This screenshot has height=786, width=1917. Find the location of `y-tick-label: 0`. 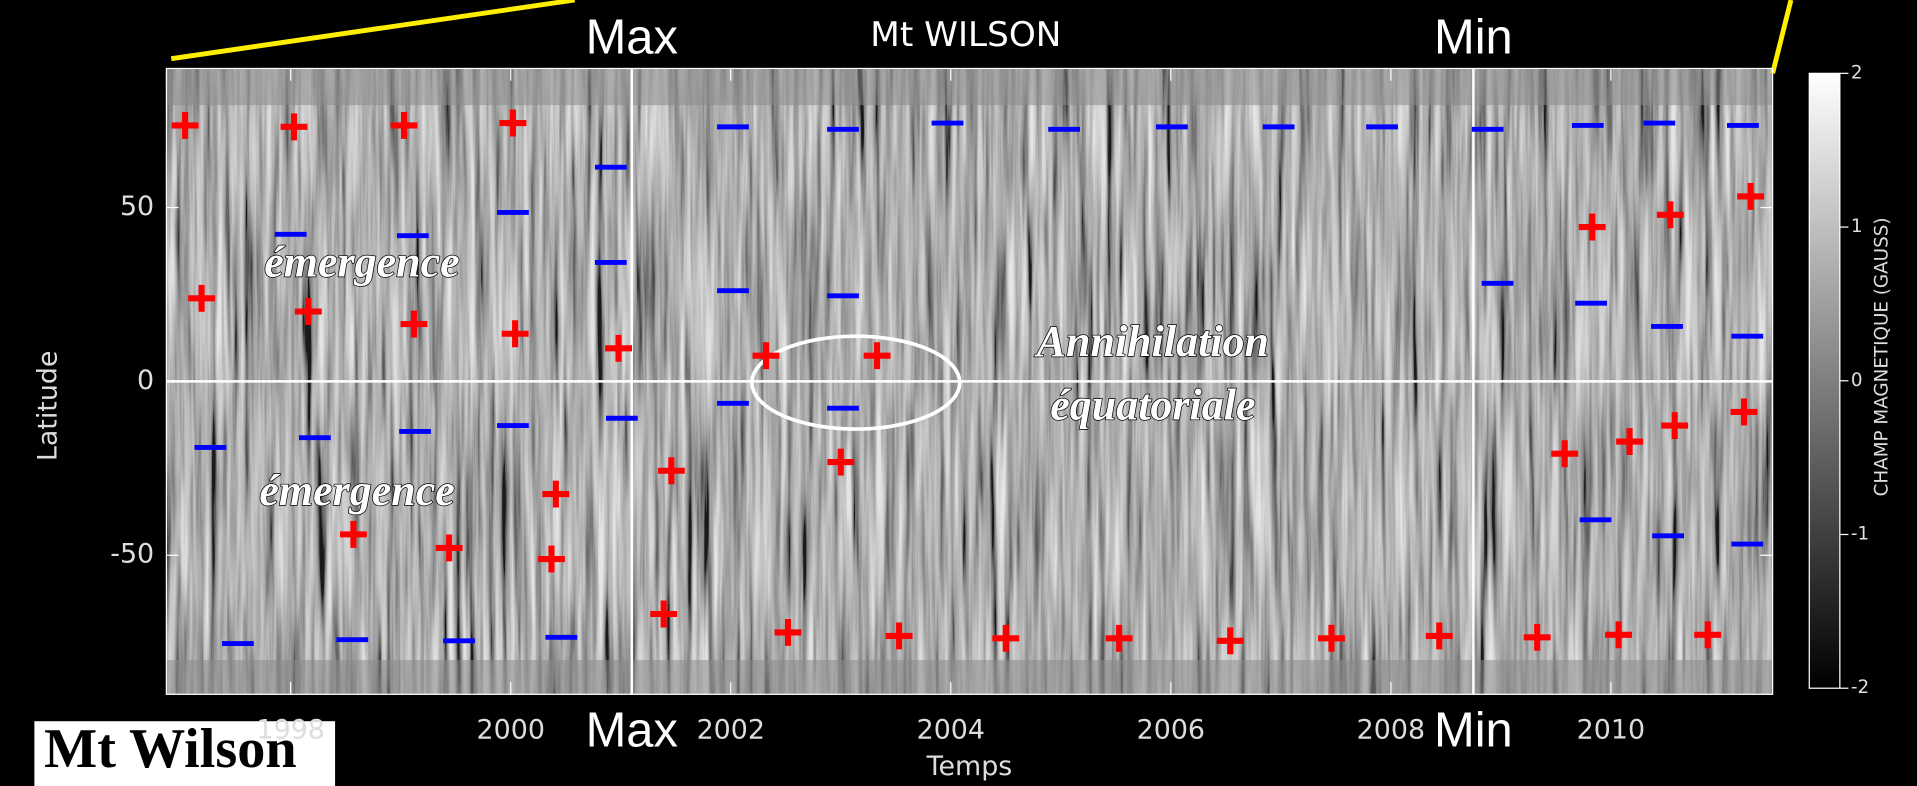

y-tick-label: 0 is located at coordinates (145, 380).